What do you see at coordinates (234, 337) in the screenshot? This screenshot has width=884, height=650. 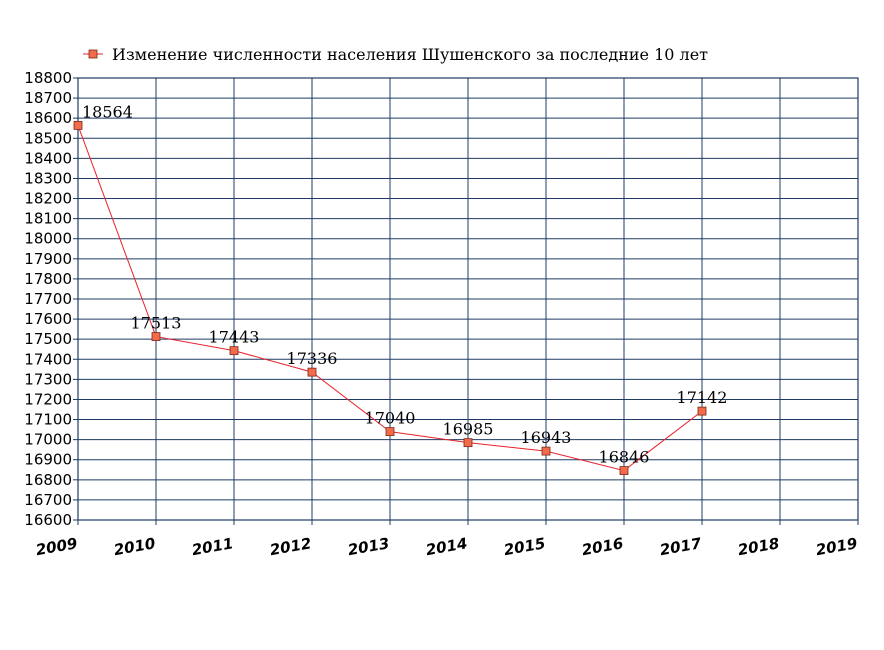 I see `data-label: 17443` at bounding box center [234, 337].